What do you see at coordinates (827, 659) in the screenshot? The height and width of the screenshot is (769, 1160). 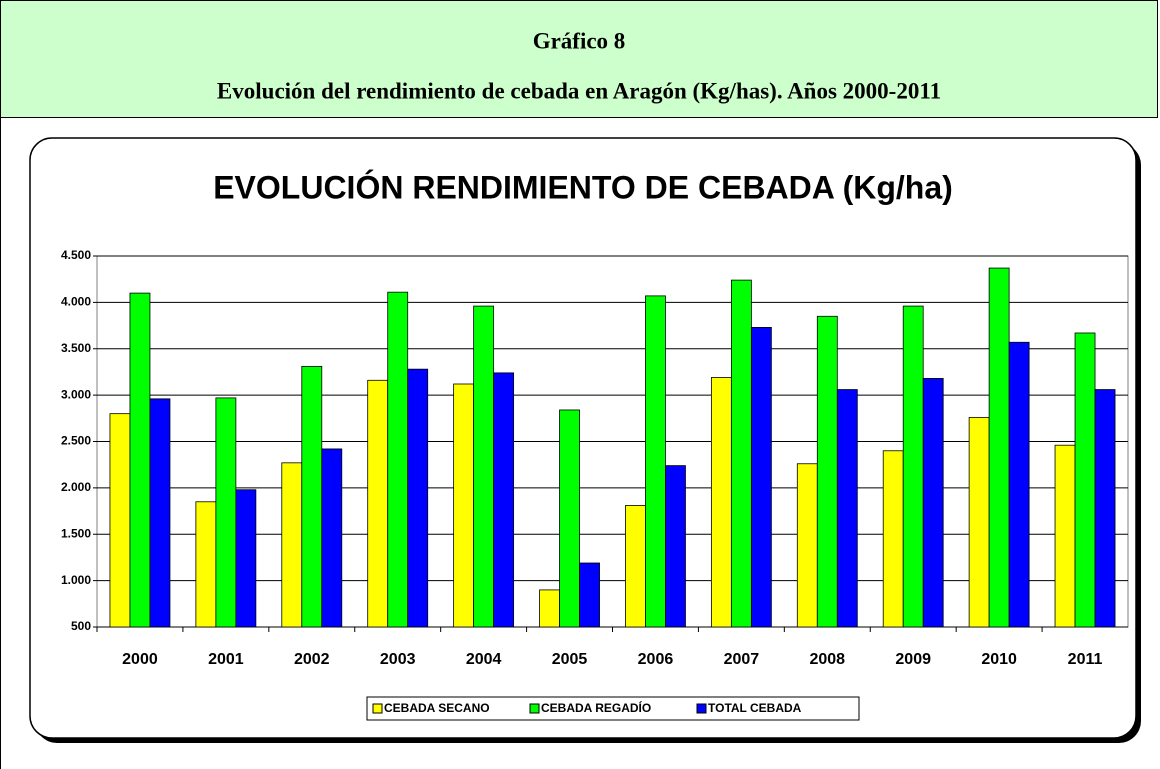 I see `x-tick-label: 2008` at bounding box center [827, 659].